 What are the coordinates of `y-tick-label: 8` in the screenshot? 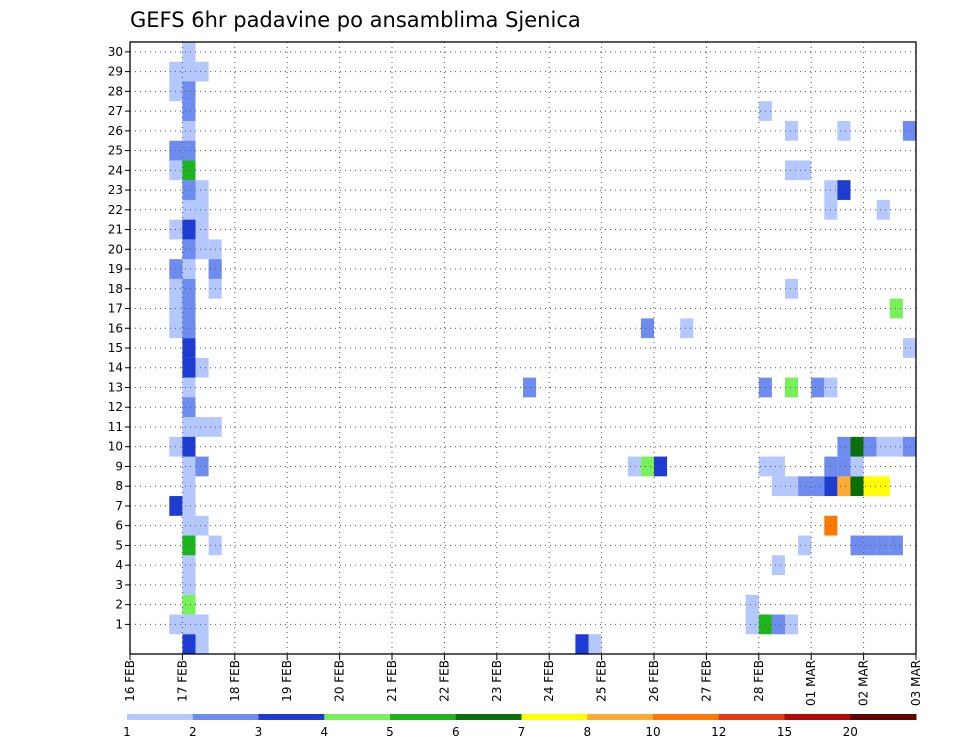 It's located at (119, 486).